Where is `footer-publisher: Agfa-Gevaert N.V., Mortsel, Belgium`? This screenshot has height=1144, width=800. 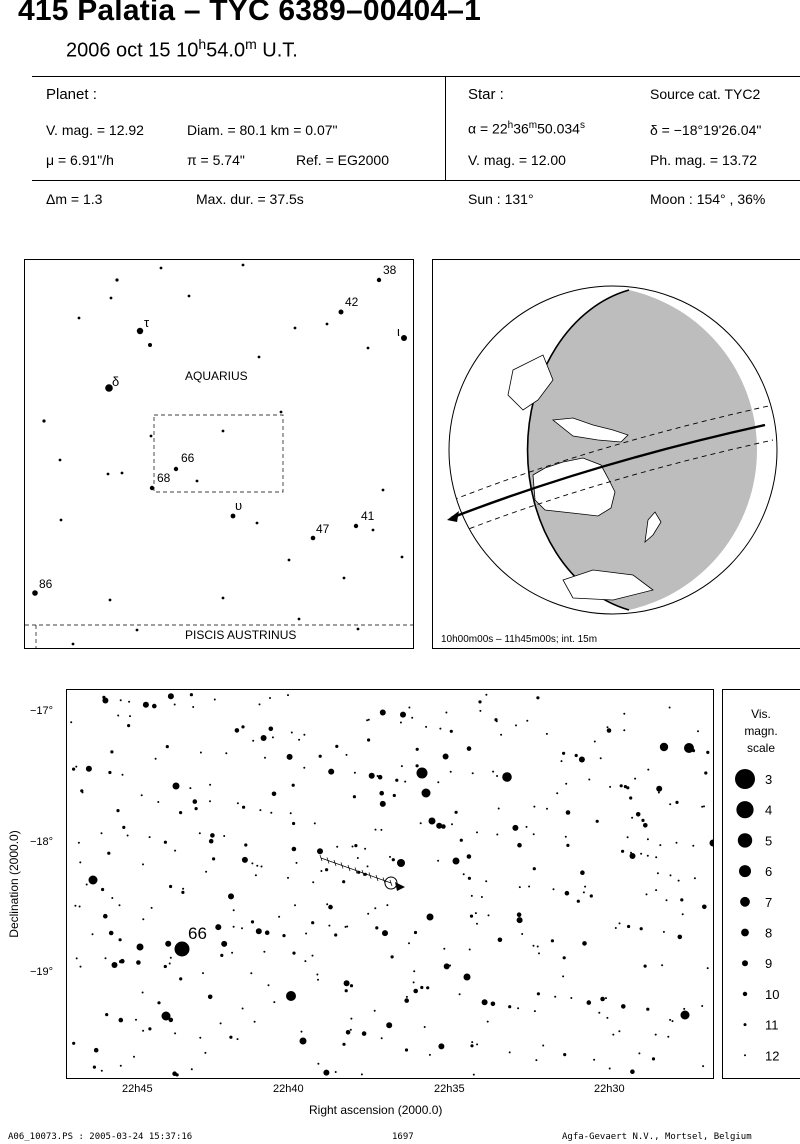
footer-publisher: Agfa-Gevaert N.V., Mortsel, Belgium is located at coordinates (657, 1137).